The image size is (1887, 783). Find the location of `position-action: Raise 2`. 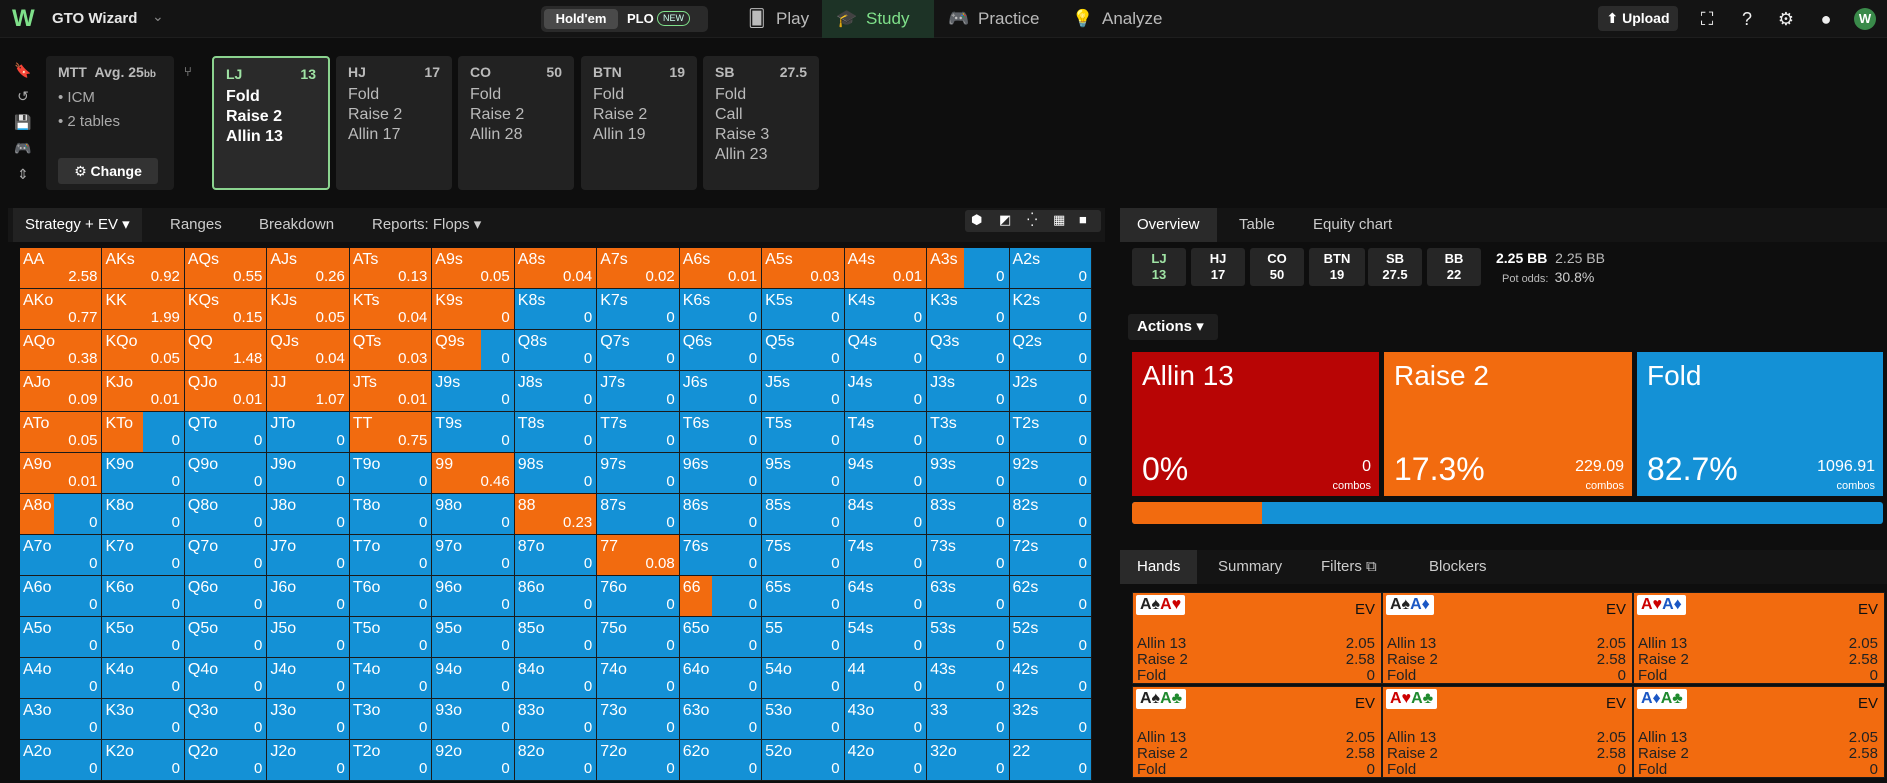

position-action: Raise 2 is located at coordinates (375, 114).